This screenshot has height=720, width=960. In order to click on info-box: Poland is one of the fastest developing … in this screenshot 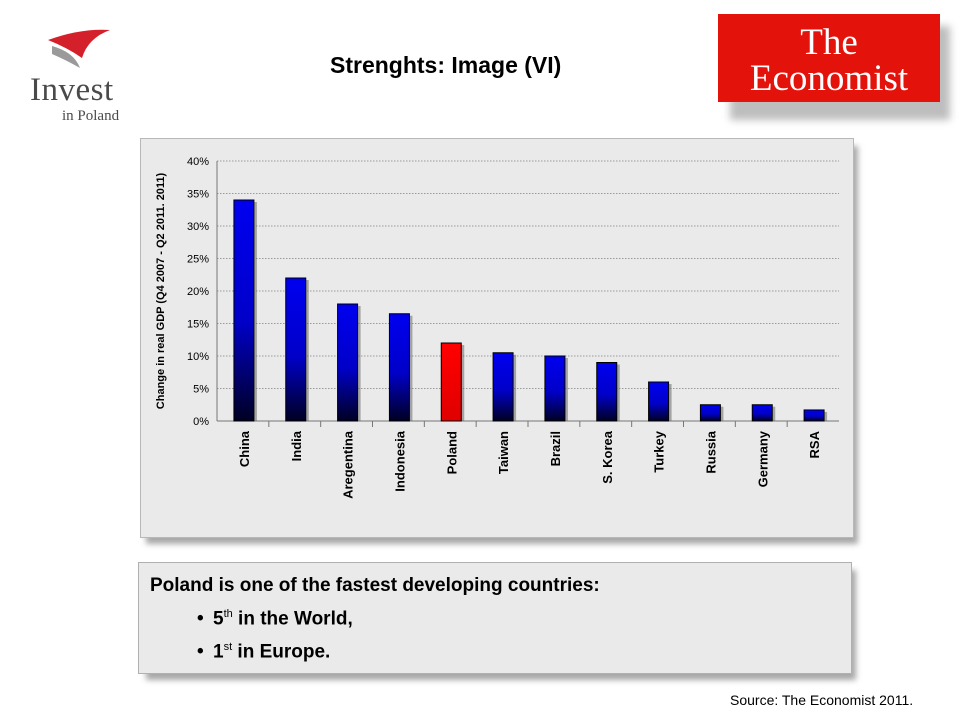, I will do `click(495, 618)`.